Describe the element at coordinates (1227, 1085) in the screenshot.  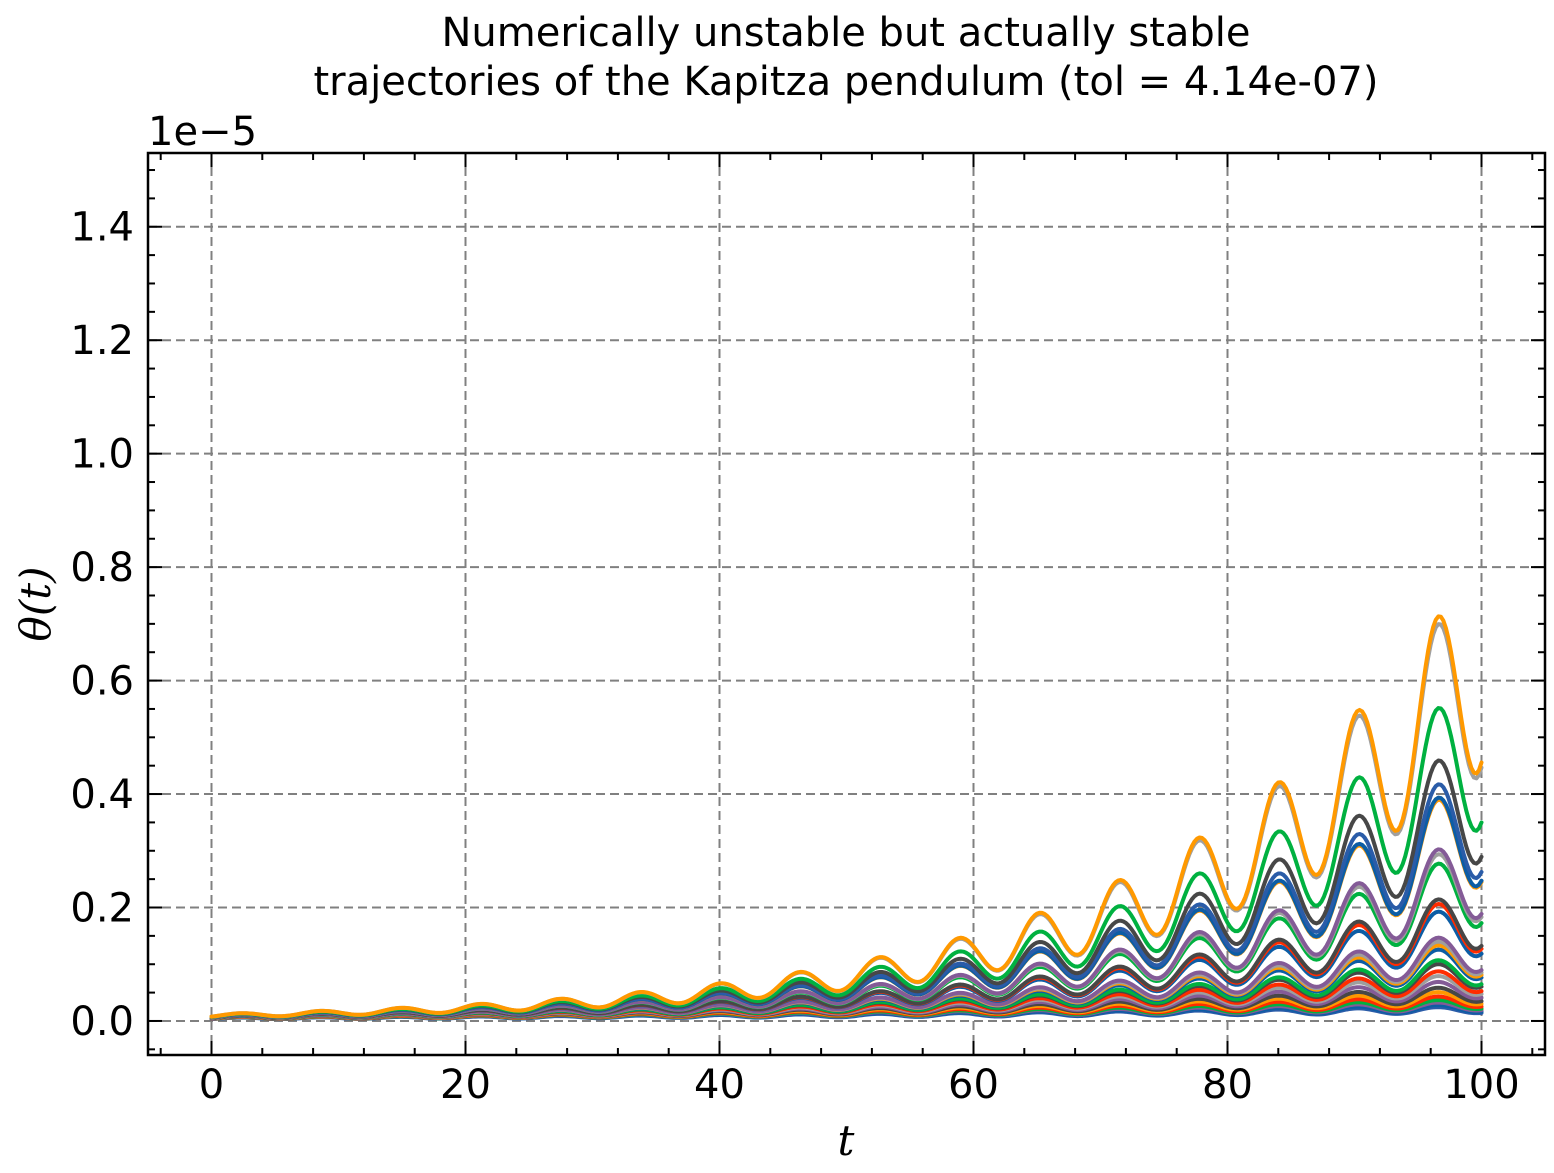
I see `x-tick-label: 80` at that location.